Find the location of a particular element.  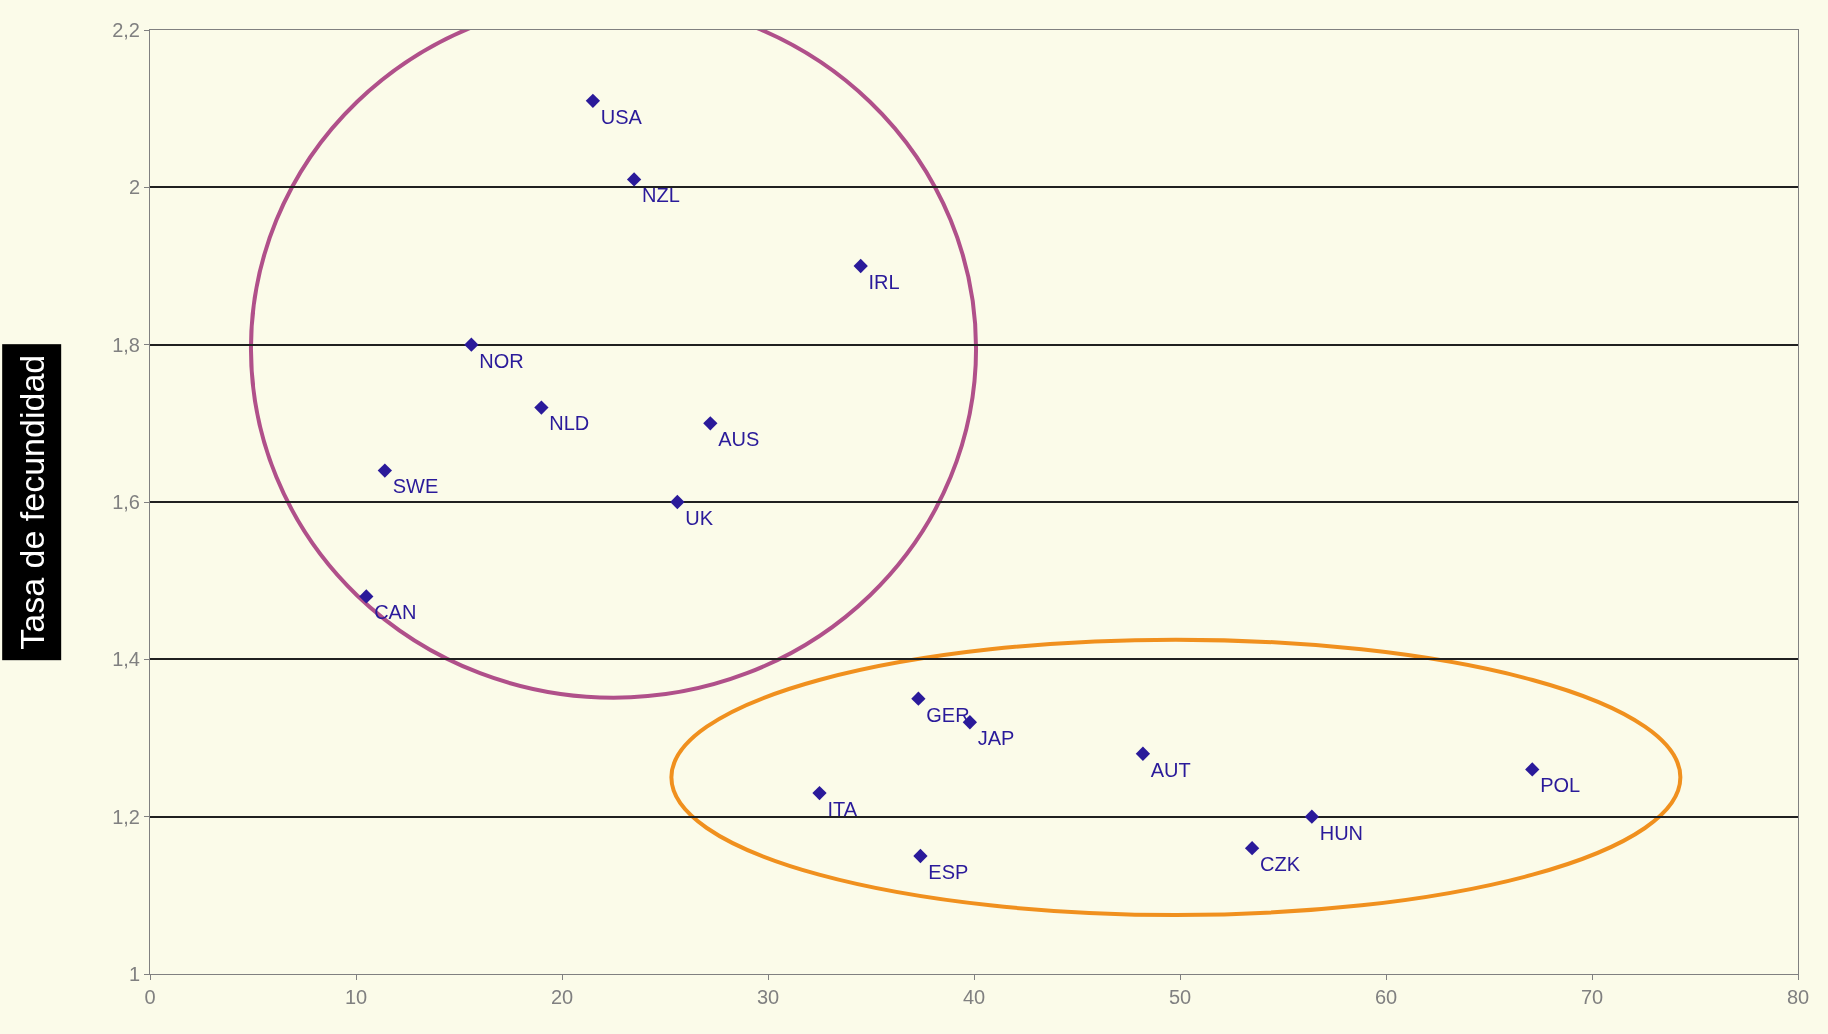

y-tick-label: 1,6 is located at coordinates (126, 502).